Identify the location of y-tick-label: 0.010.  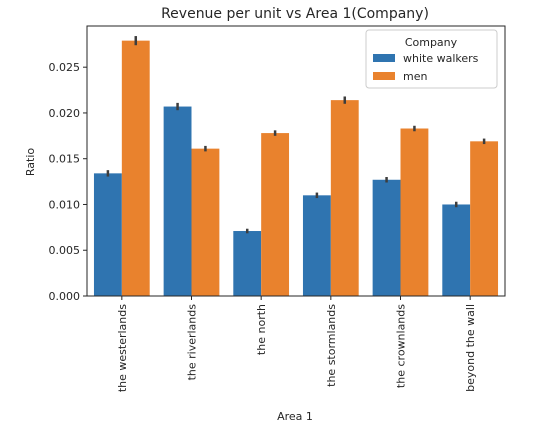
(65, 204).